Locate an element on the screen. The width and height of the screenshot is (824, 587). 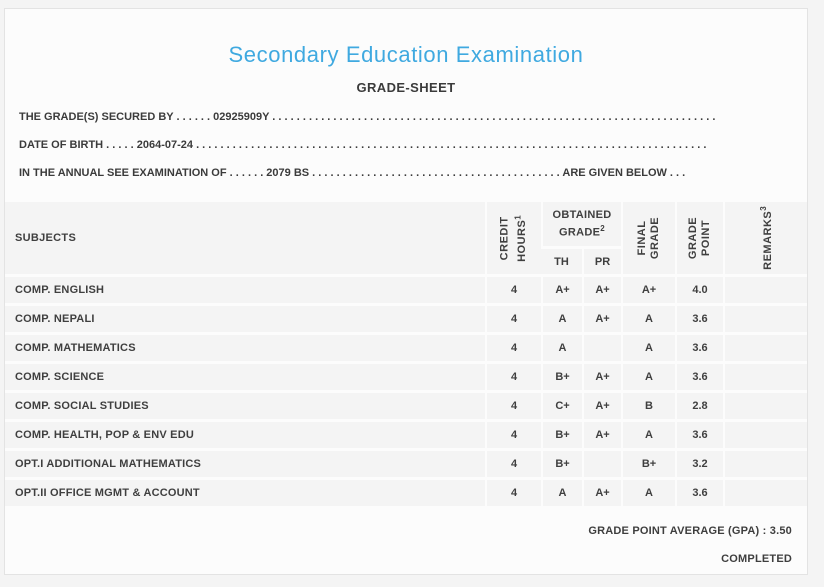
grade-point-rotated-label: GRADE POINT is located at coordinates (700, 238).